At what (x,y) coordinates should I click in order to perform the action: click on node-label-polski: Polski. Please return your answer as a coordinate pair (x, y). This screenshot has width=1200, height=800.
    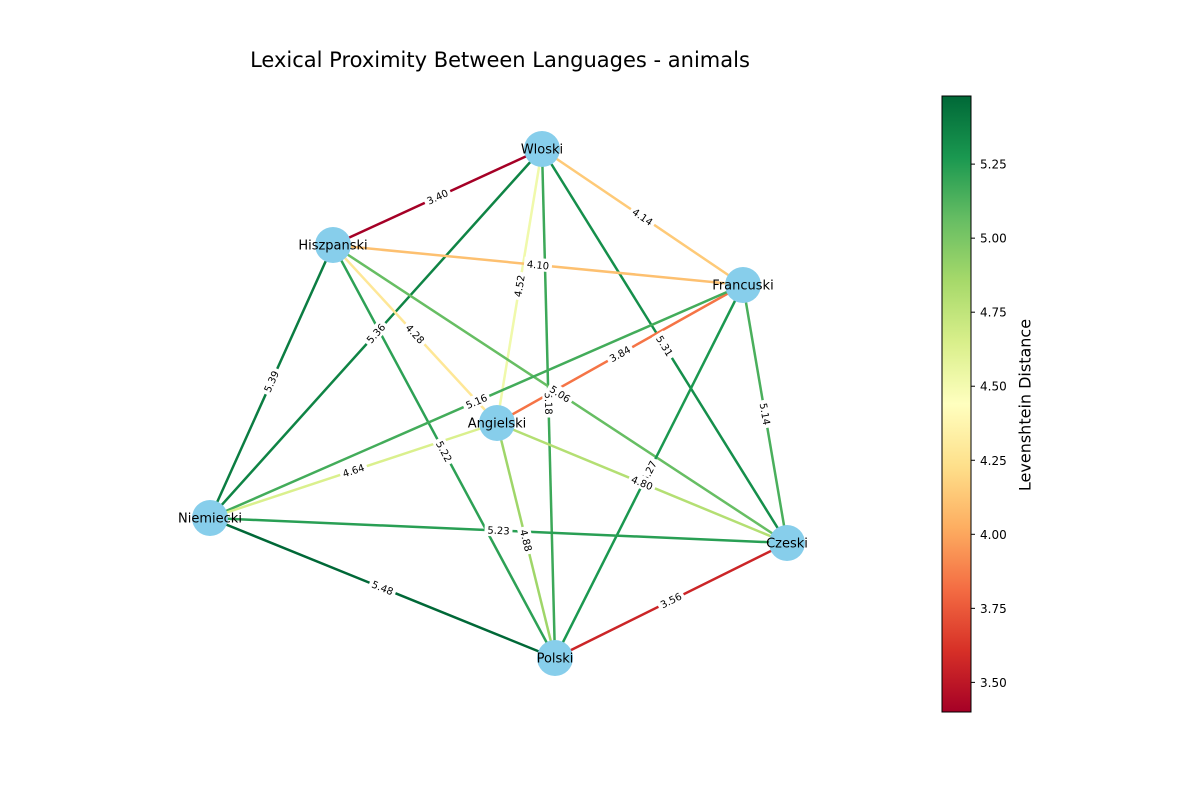
    Looking at the image, I should click on (555, 659).